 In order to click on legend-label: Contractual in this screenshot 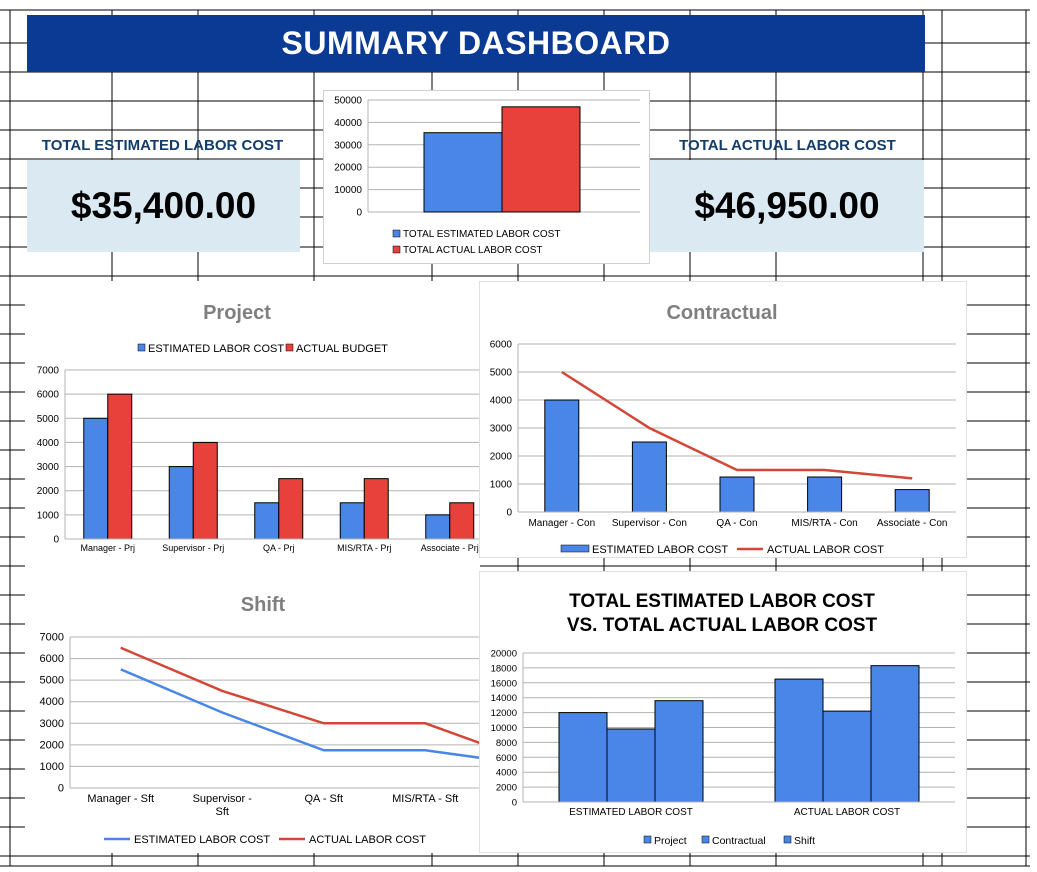, I will do `click(739, 841)`.